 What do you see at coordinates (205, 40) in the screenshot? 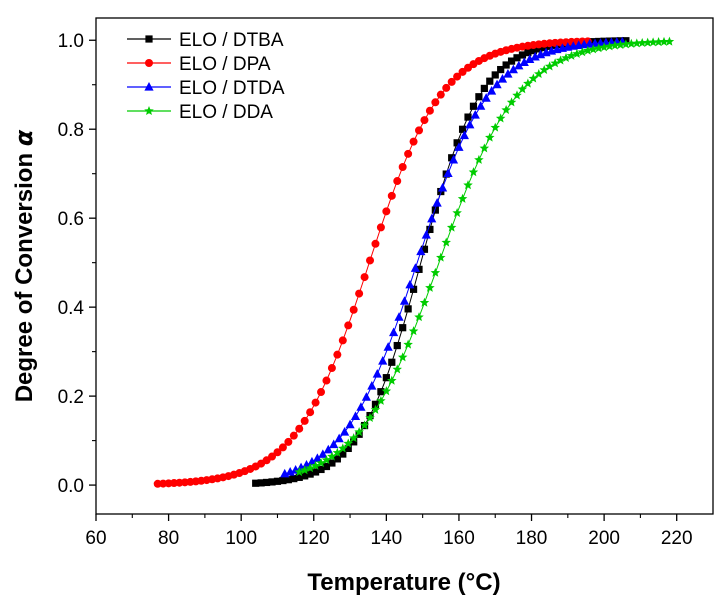
I see `legend-item: ELO / DTBA` at bounding box center [205, 40].